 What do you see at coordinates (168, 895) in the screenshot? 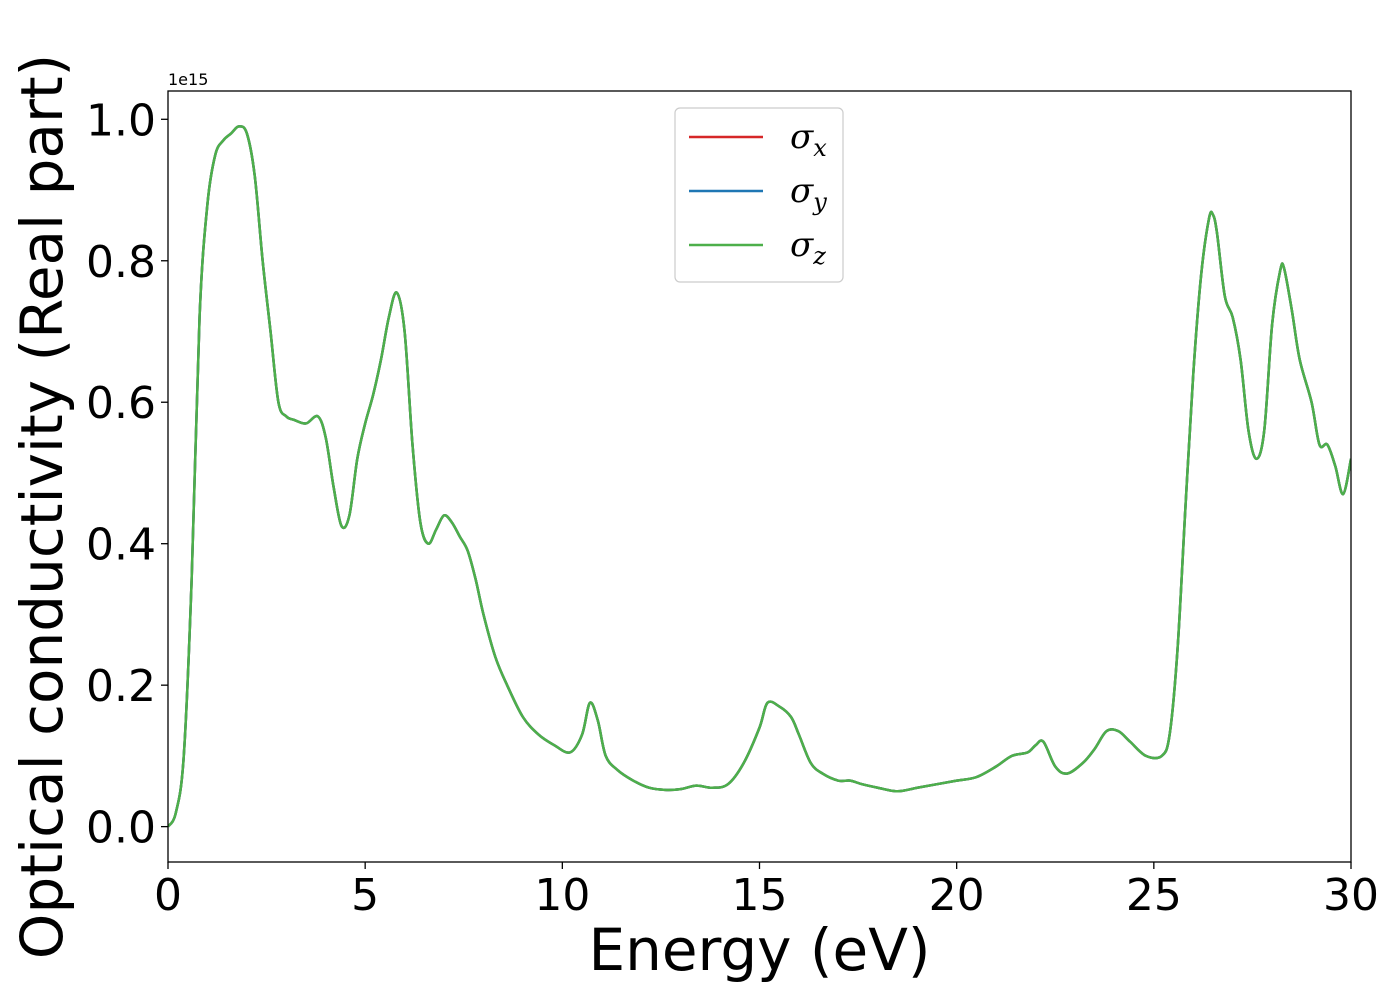
I see `x-tick-label: 0` at bounding box center [168, 895].